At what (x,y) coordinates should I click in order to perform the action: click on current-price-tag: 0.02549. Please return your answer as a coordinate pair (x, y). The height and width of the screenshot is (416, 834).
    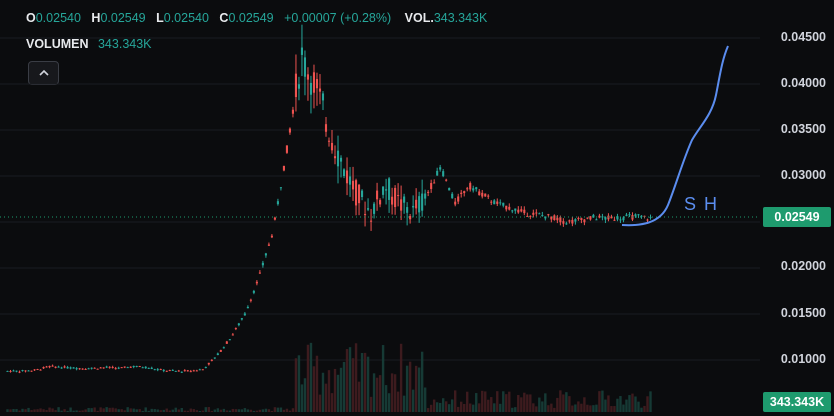
    Looking at the image, I should click on (797, 217).